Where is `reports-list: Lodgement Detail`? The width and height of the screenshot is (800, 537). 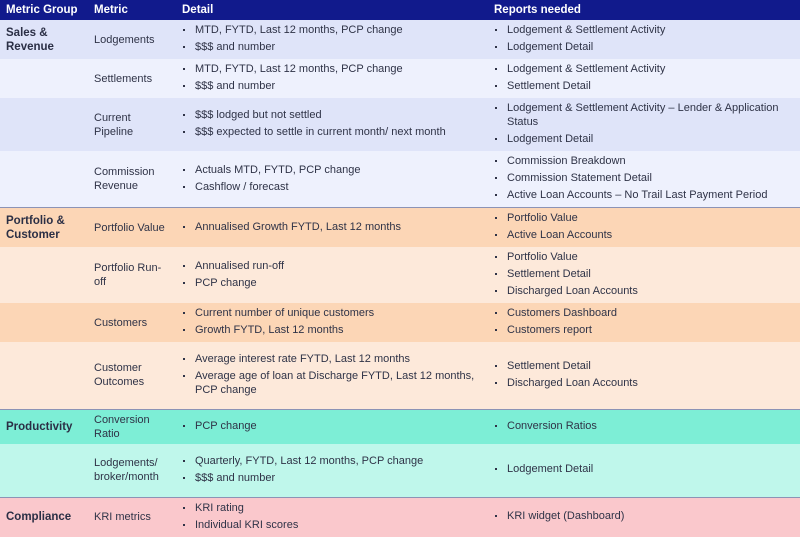 reports-list: Lodgement Detail is located at coordinates (644, 469).